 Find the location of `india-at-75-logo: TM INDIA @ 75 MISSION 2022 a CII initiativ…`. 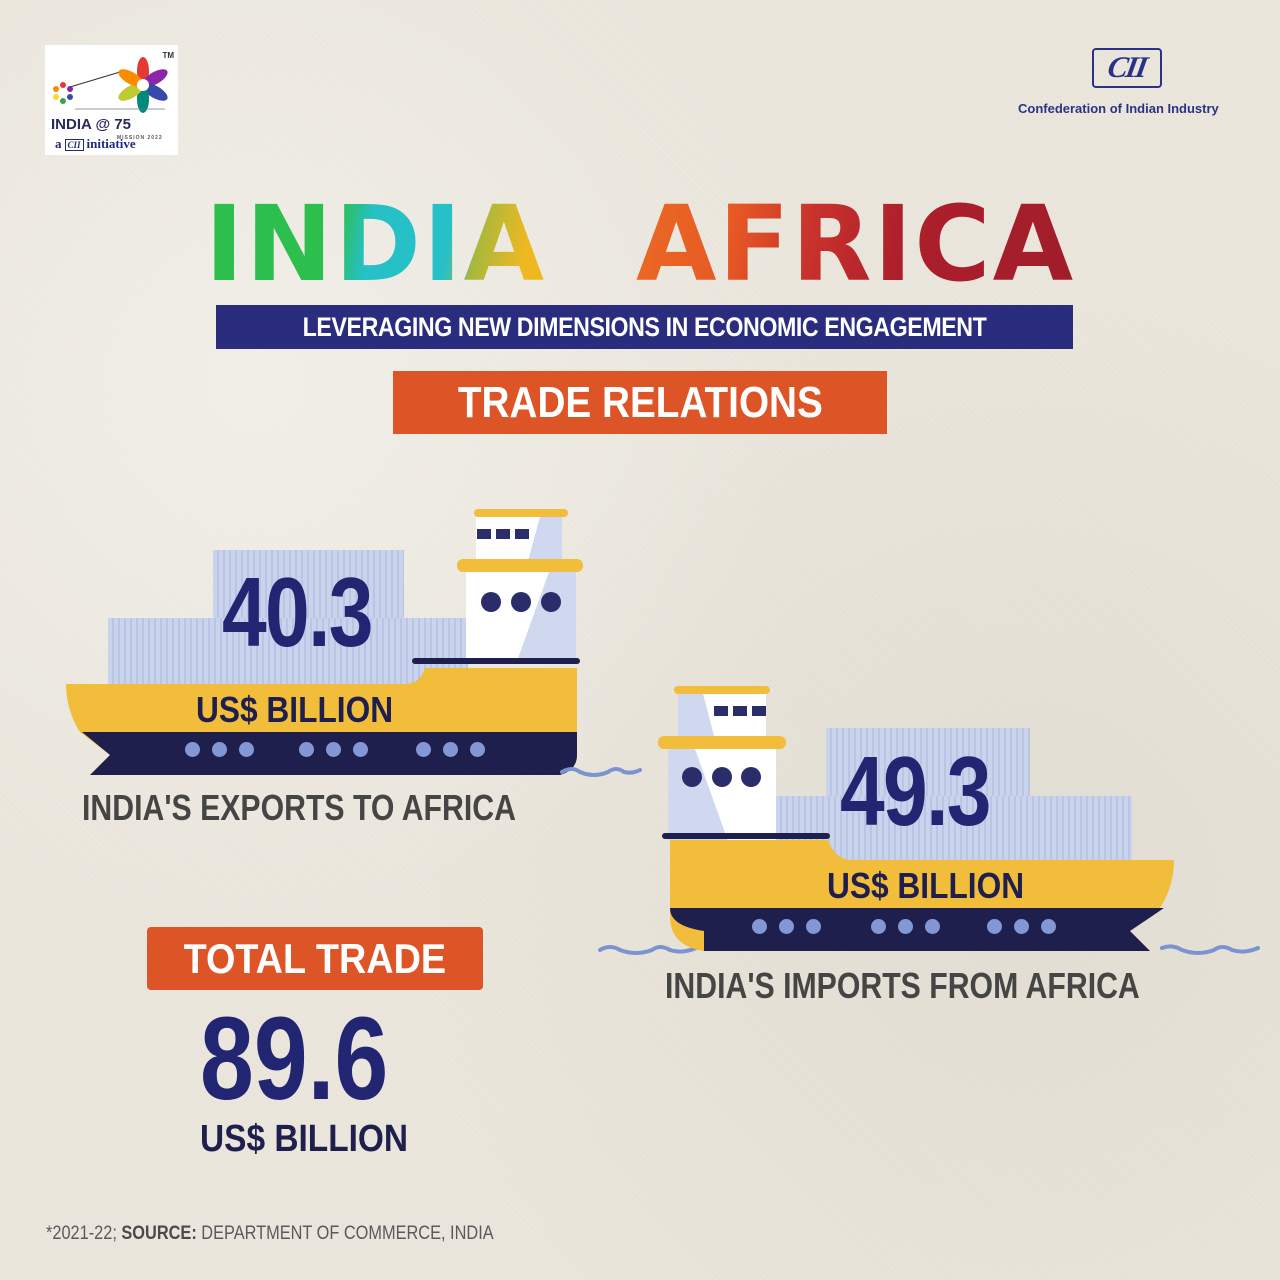

india-at-75-logo: TM INDIA @ 75 MISSION 2022 a CII initiativ… is located at coordinates (111, 100).